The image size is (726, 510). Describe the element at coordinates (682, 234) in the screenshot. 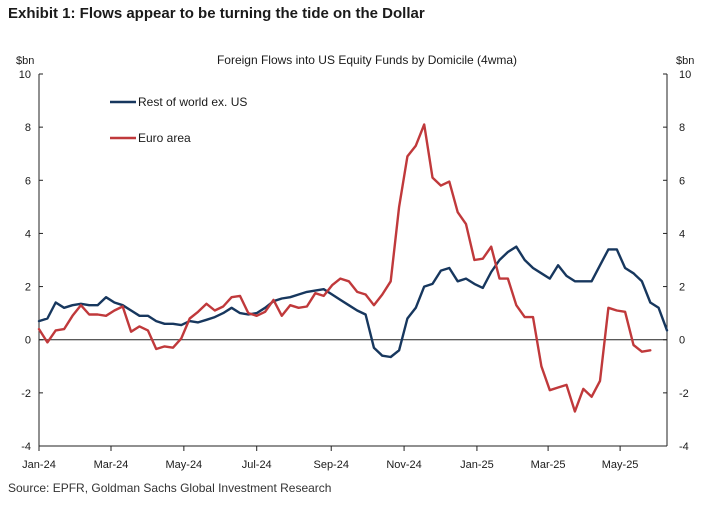

I see `right-y-tick-label: 4` at that location.